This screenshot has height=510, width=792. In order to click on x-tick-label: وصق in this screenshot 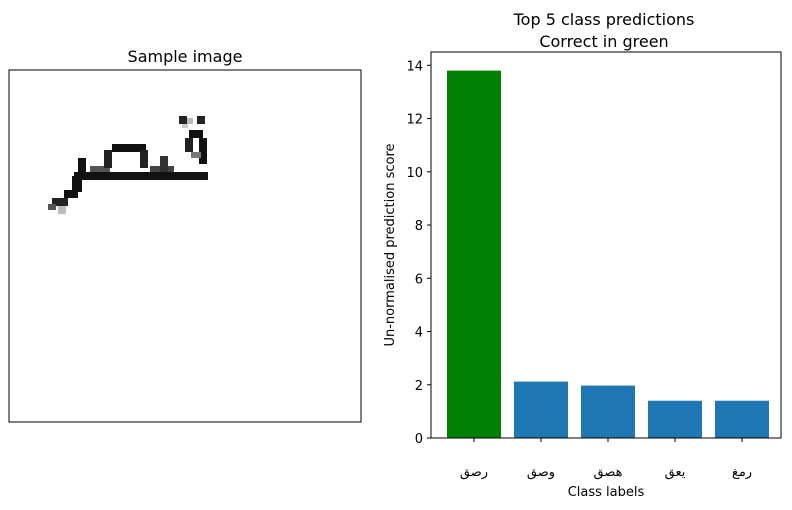, I will do `click(541, 472)`.